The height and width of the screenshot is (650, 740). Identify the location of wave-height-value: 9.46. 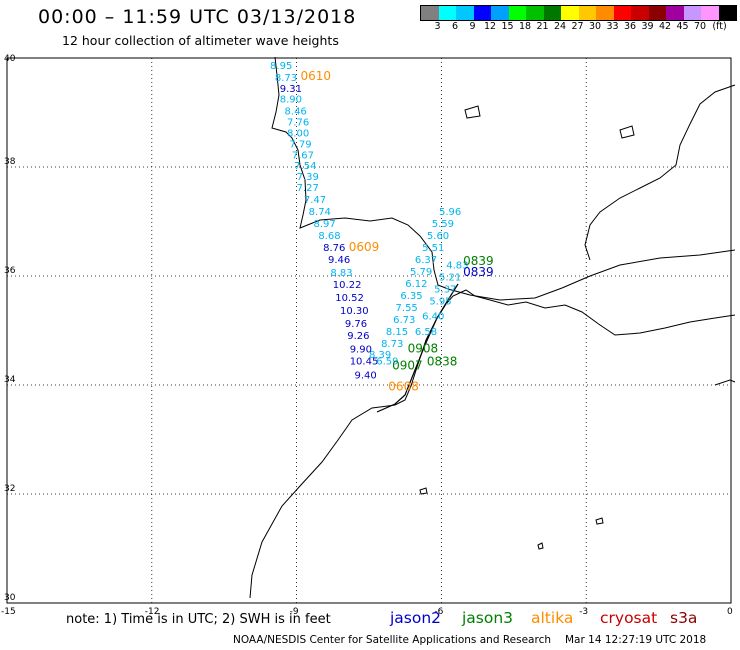
(339, 260).